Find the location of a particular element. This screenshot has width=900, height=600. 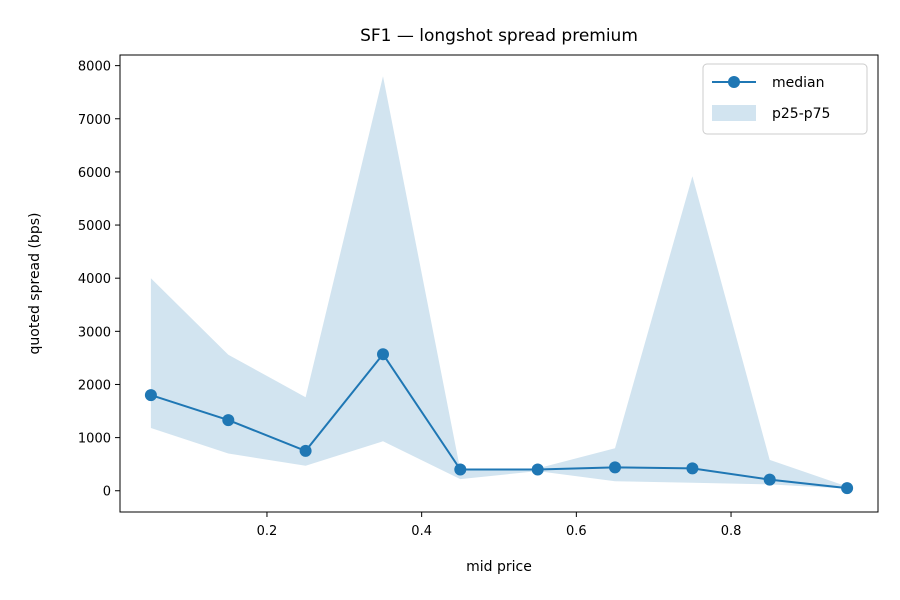

x-tick-label: 0.8 is located at coordinates (731, 531).